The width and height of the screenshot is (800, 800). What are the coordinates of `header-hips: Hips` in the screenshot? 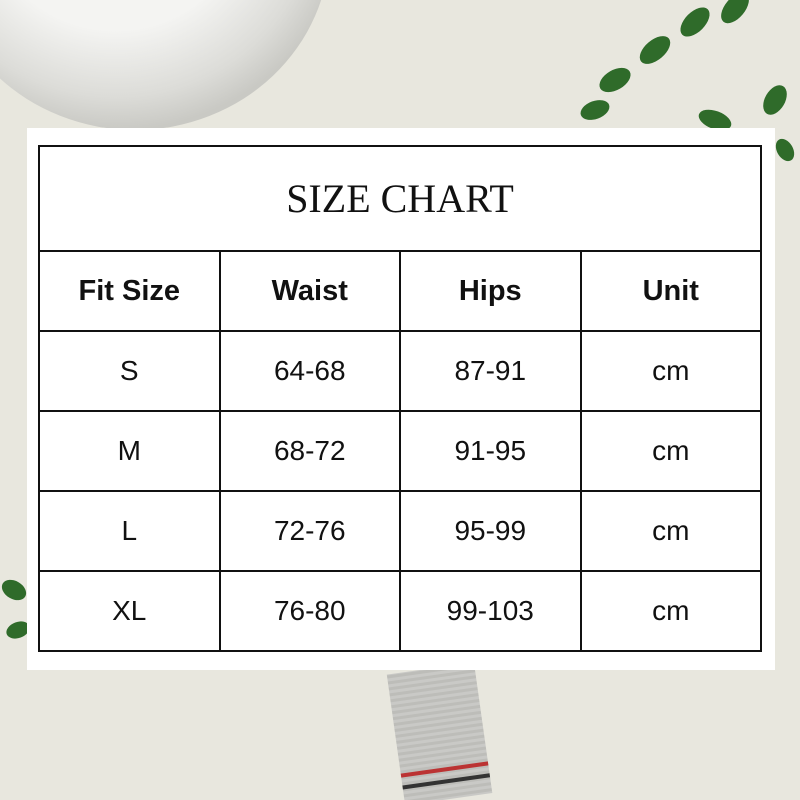 It's located at (490, 291).